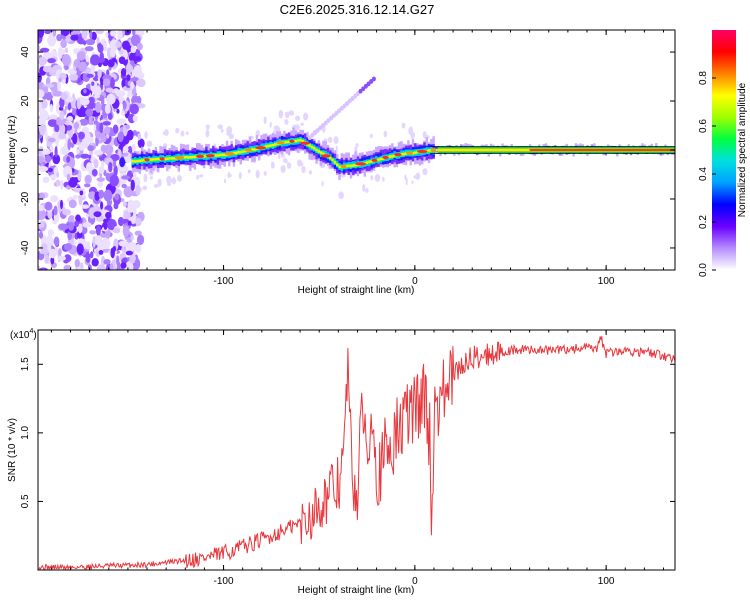 This screenshot has height=600, width=750. I want to click on y-tick-label: -20, so click(25, 198).